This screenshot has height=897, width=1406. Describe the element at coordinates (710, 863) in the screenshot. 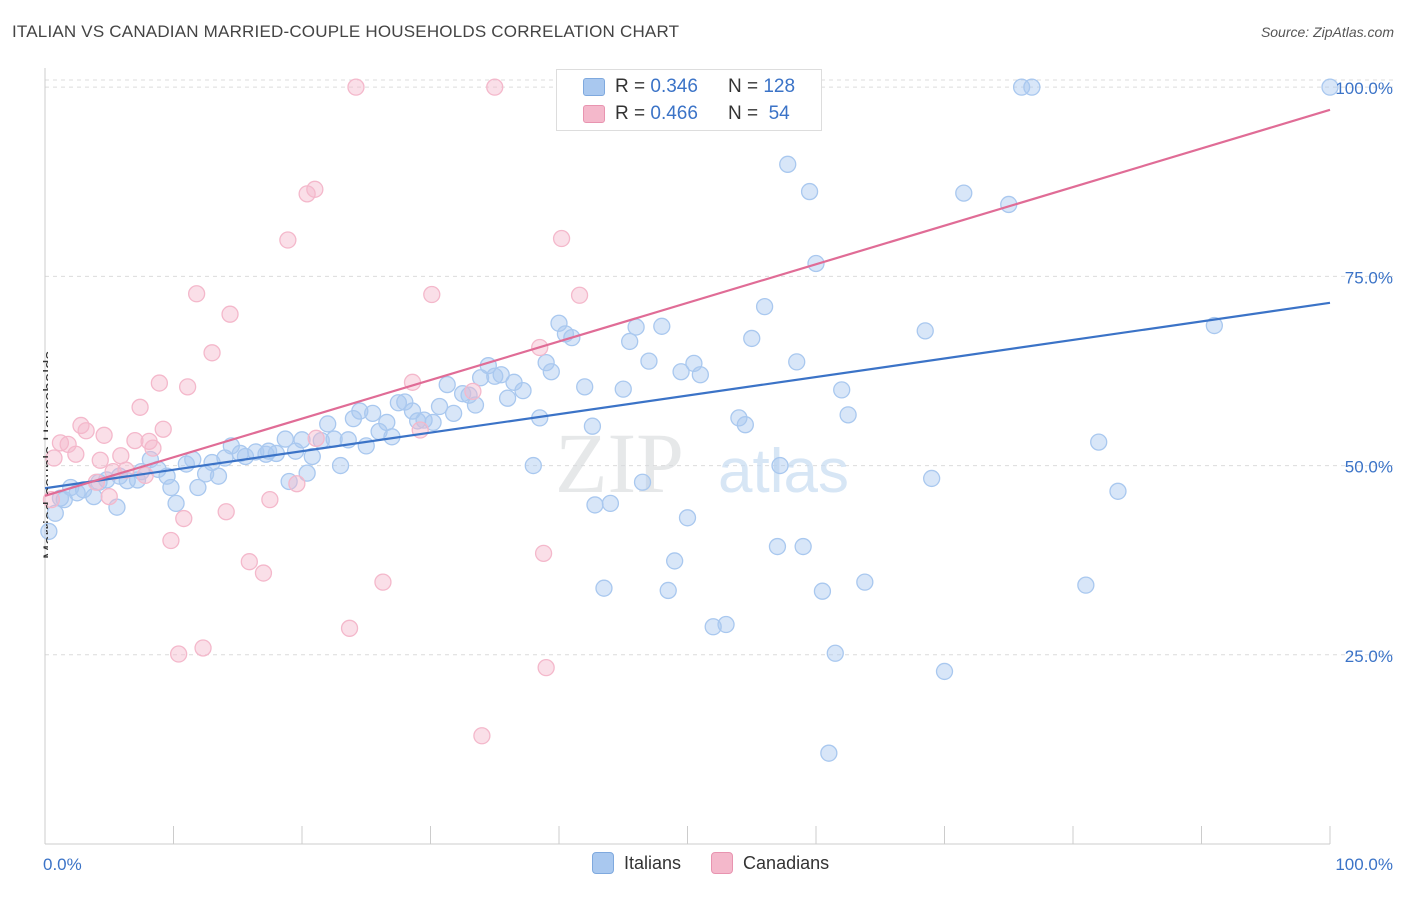

I see `series-legend: Italians Canadians` at that location.